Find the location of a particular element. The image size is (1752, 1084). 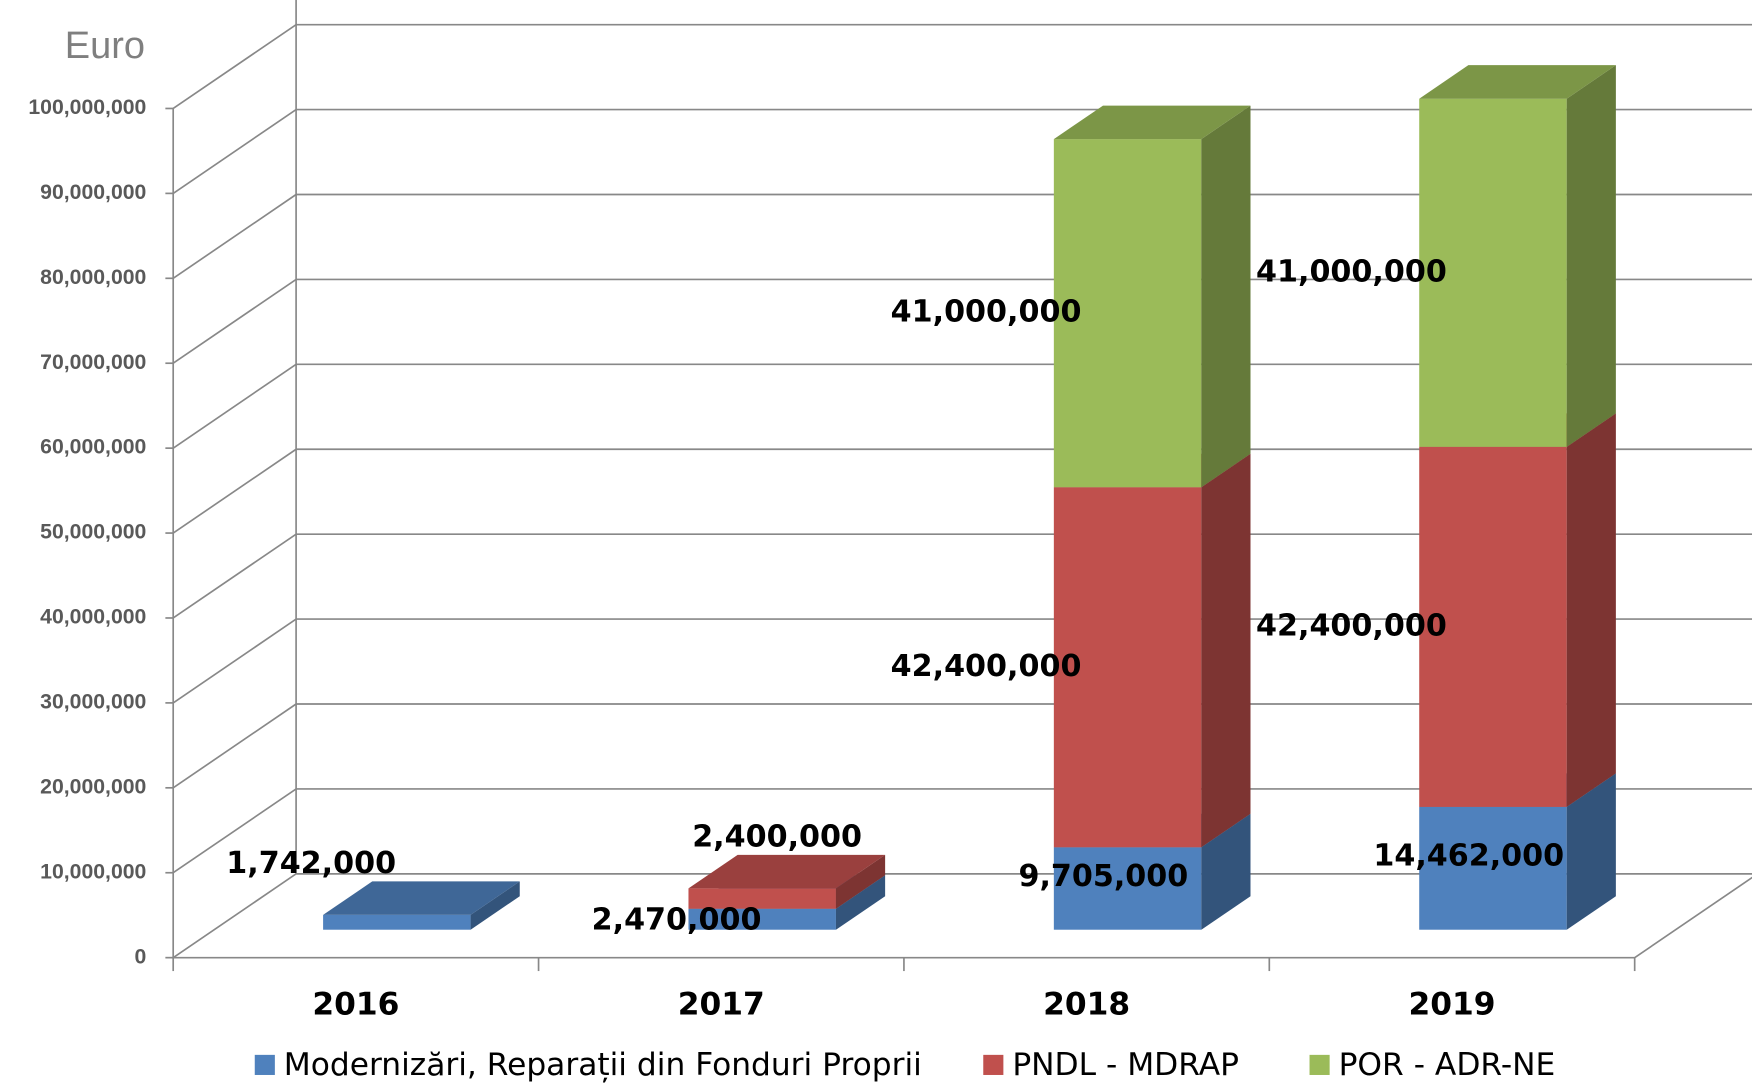

data-label: 2,400,000 is located at coordinates (777, 837).